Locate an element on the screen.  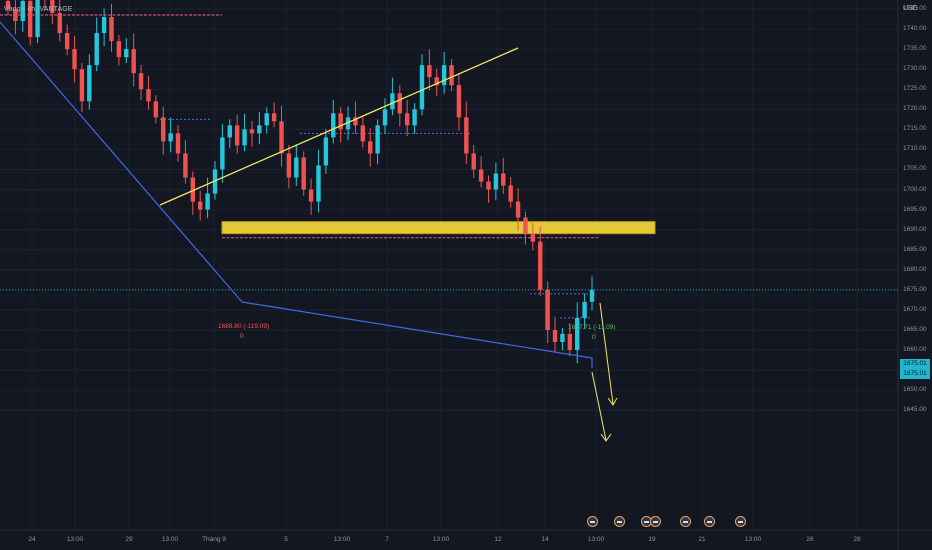
wedge-upper-line is located at coordinates (339, 126).